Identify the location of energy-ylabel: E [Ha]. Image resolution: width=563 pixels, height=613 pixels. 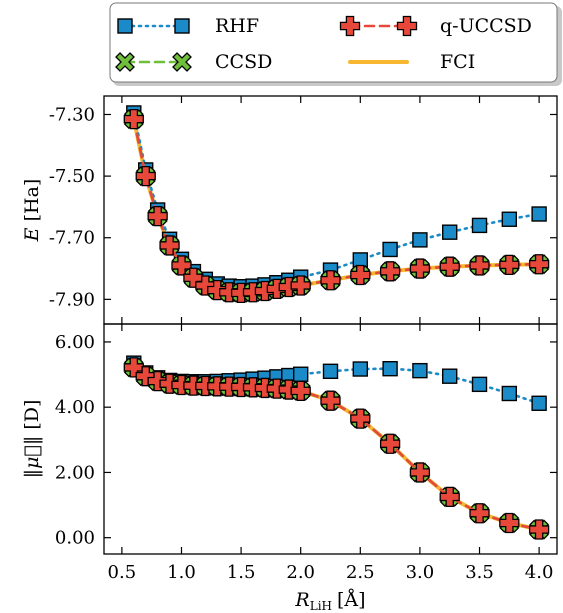
(32, 211).